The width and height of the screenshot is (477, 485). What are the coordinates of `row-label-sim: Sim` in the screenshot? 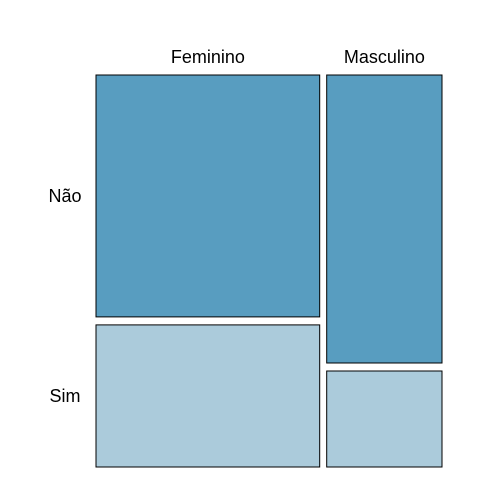 It's located at (65, 396).